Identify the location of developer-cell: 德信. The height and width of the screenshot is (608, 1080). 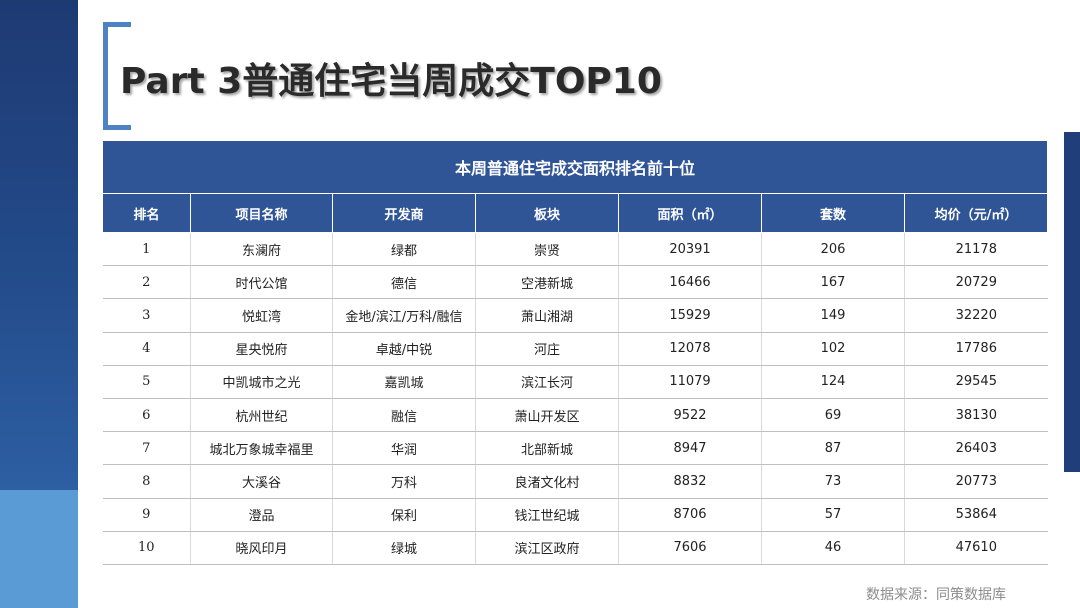
(404, 282).